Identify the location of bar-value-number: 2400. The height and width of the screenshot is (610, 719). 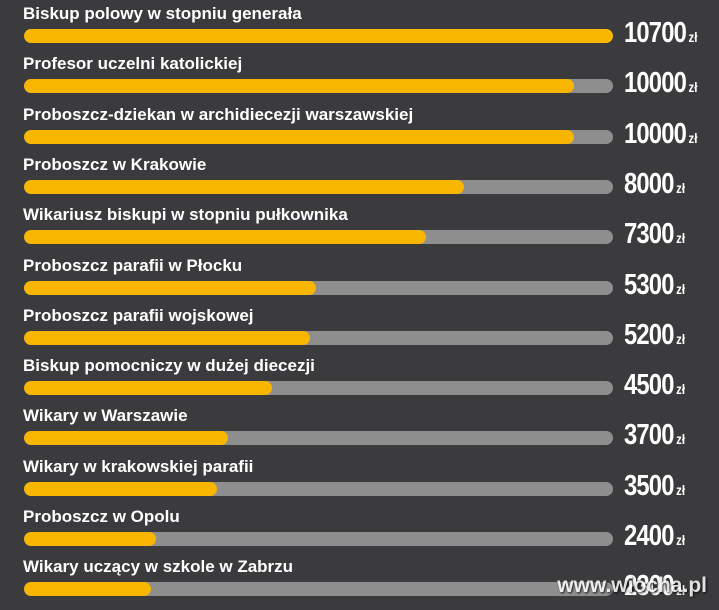
(649, 536).